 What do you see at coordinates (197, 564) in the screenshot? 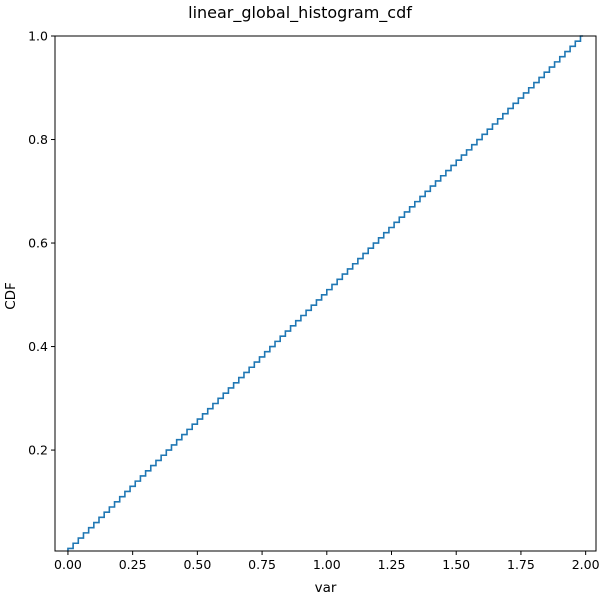
I see `x-tick-label: 0.50` at bounding box center [197, 564].